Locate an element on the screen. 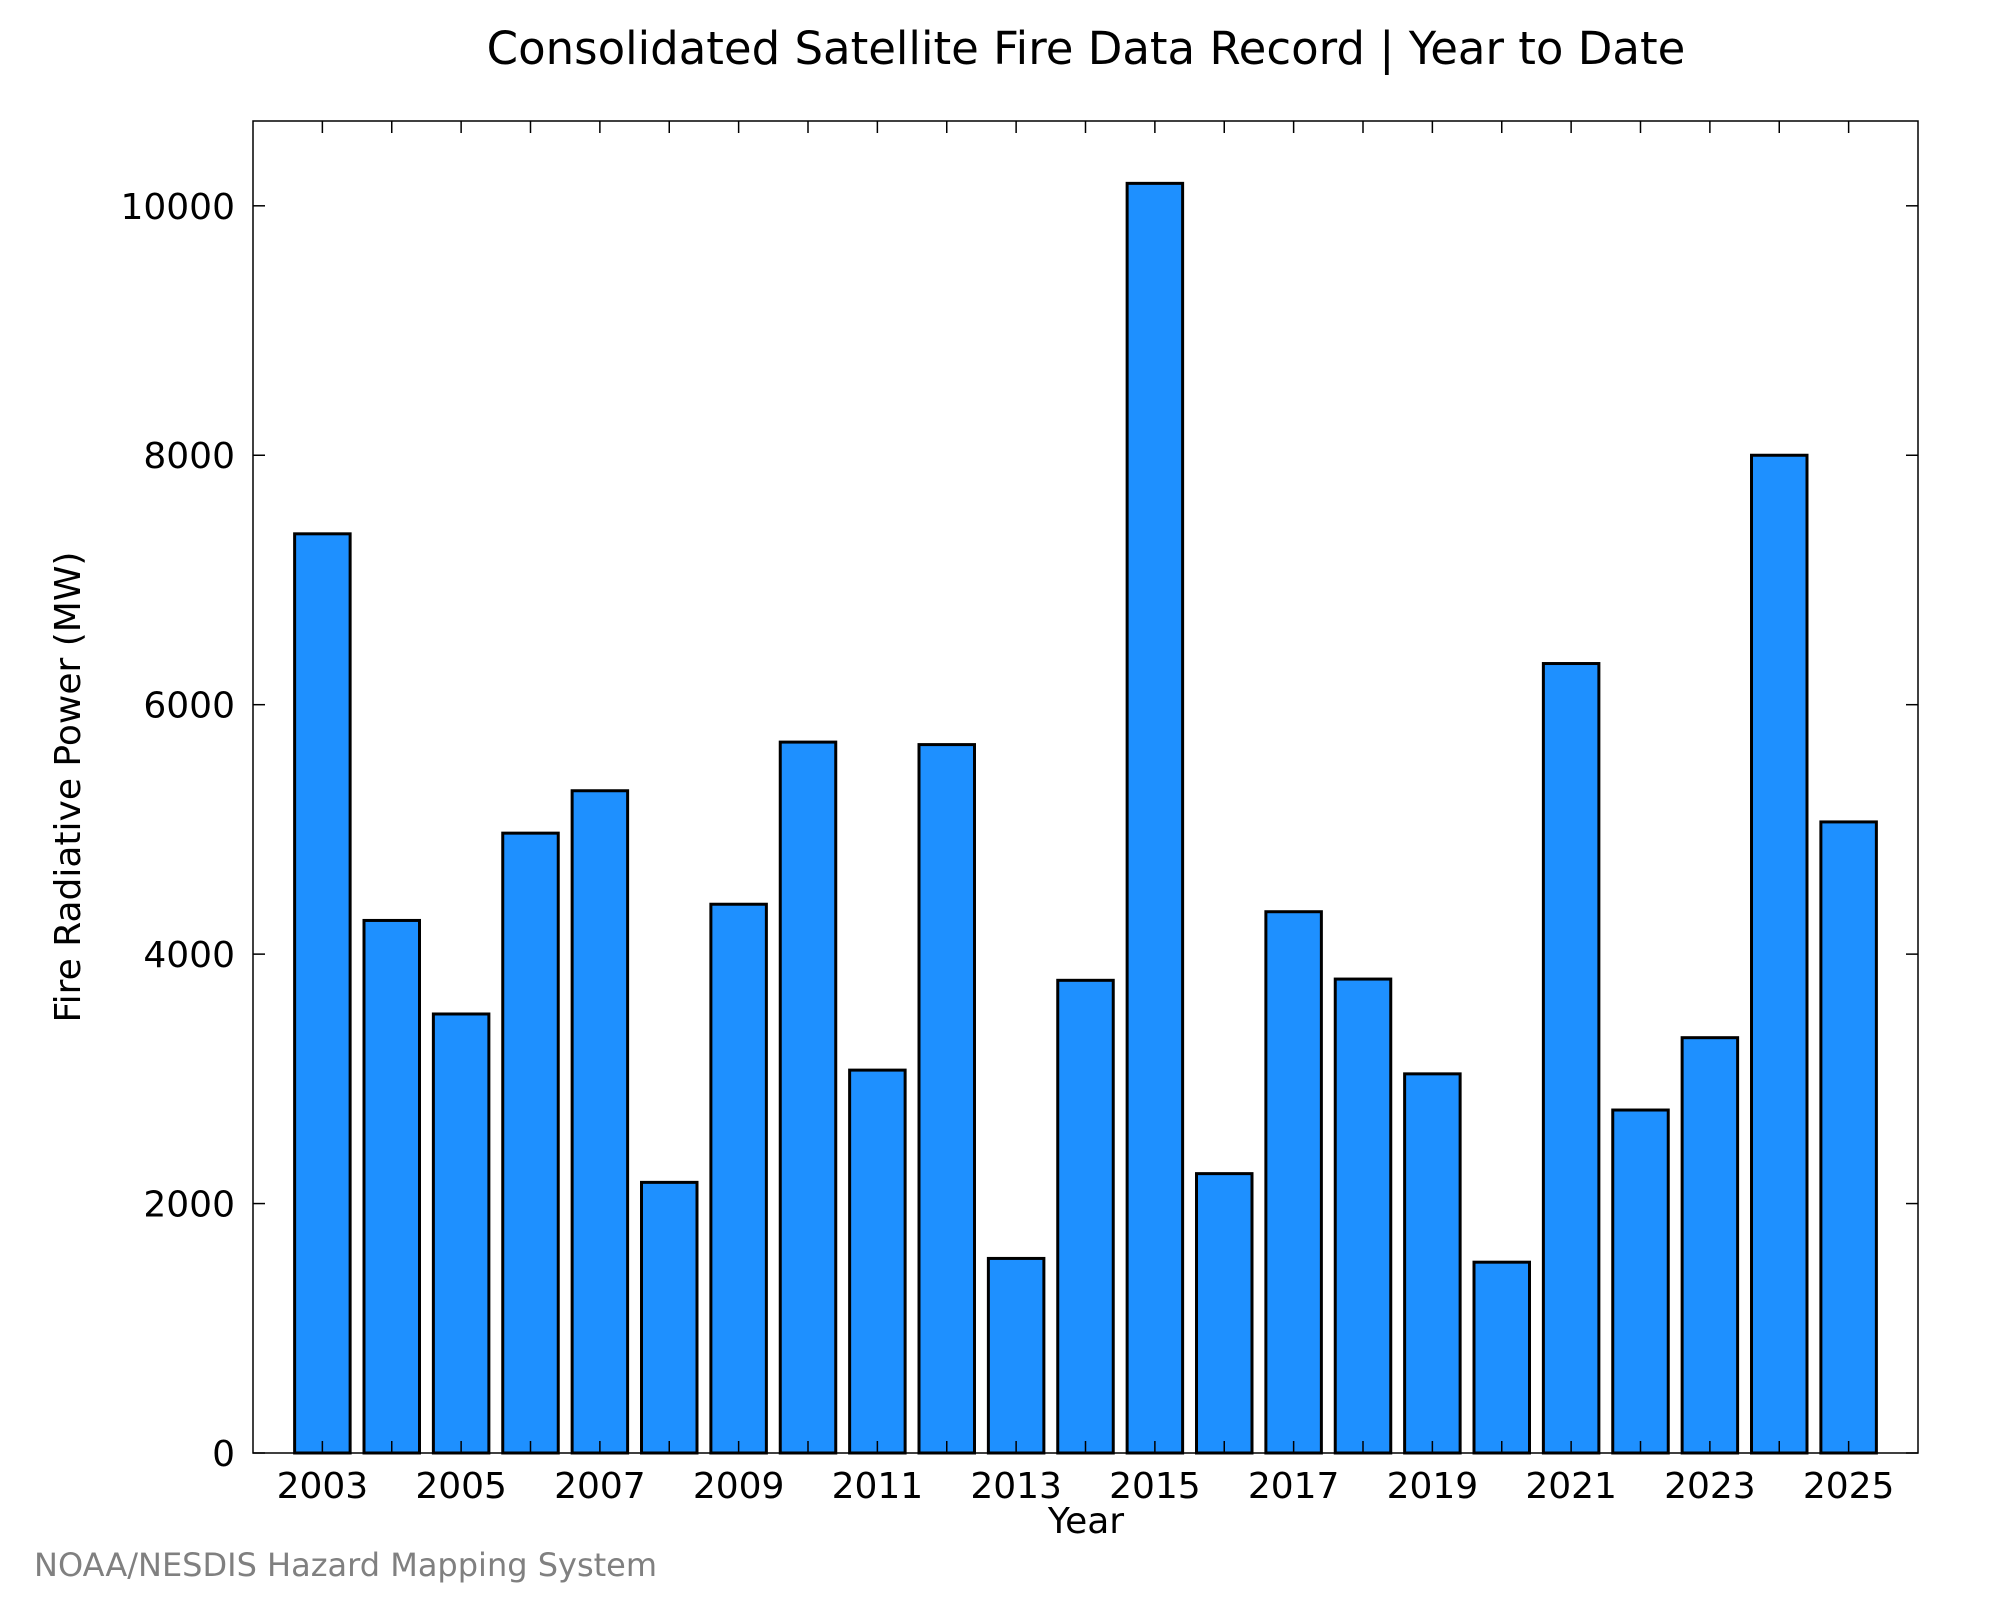 This screenshot has width=2000, height=1600. bar-2019 is located at coordinates (1432, 1263).